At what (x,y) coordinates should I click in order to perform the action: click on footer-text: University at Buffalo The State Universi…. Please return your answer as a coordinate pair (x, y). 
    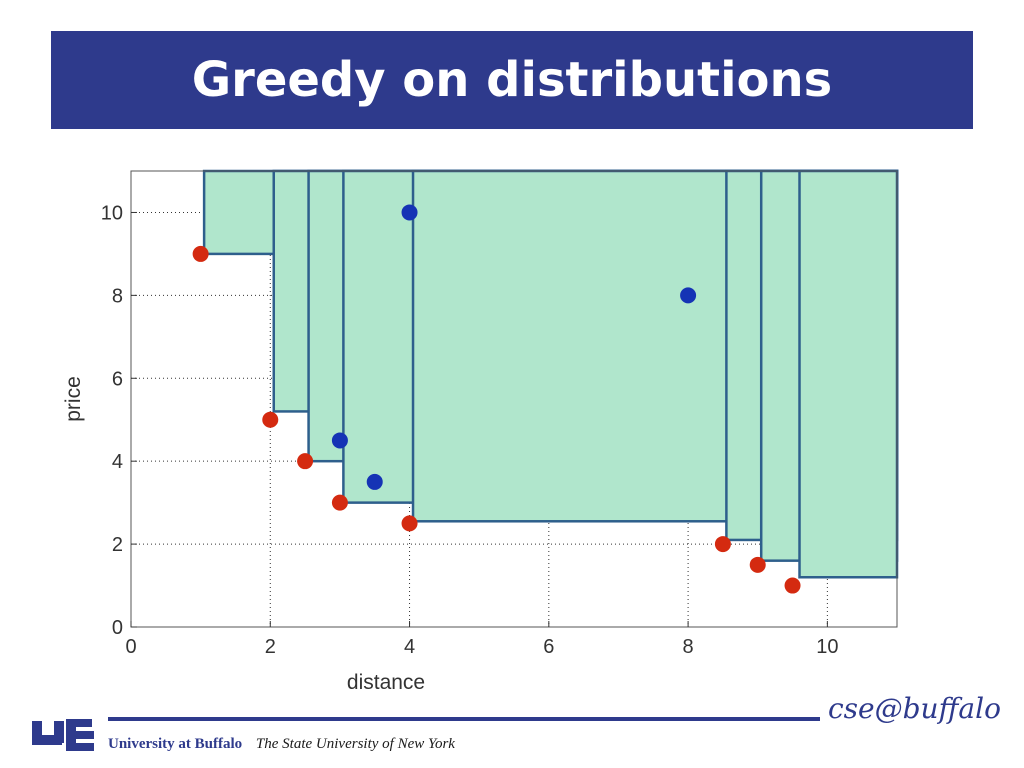
    Looking at the image, I should click on (281, 744).